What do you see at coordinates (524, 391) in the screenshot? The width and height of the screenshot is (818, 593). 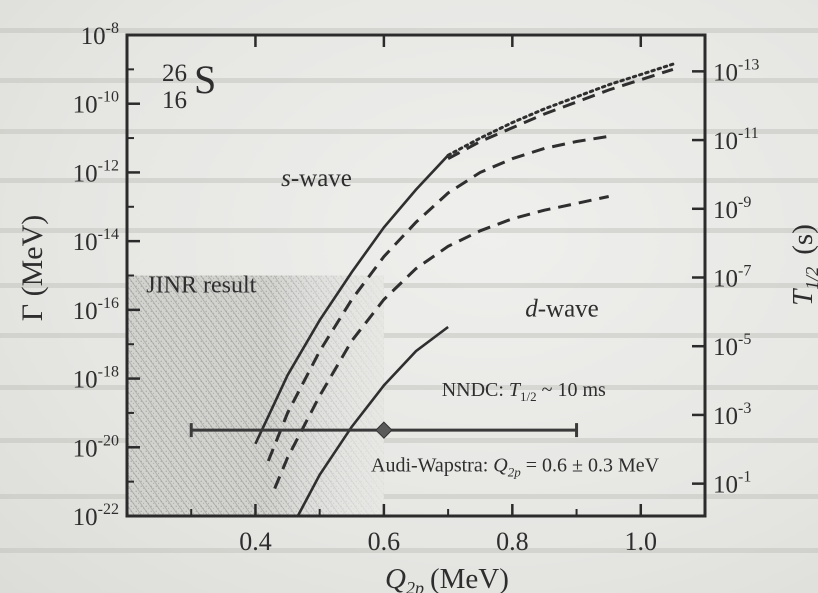 I see `nndc-label: NNDC: T1/2 ~ 10 ms` at bounding box center [524, 391].